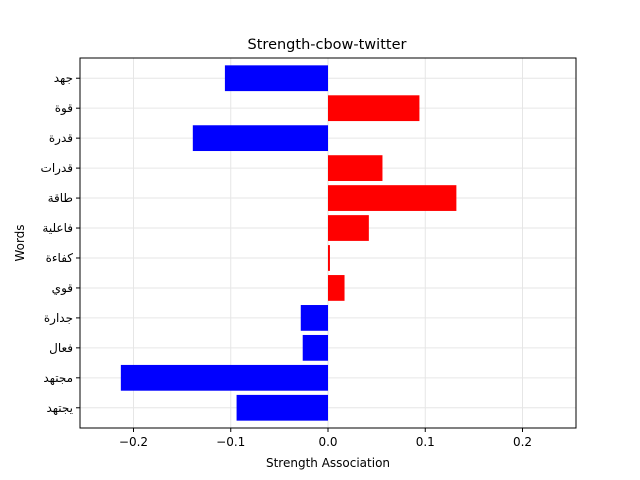  What do you see at coordinates (20, 242) in the screenshot?
I see `y-axis-label: Words` at bounding box center [20, 242].